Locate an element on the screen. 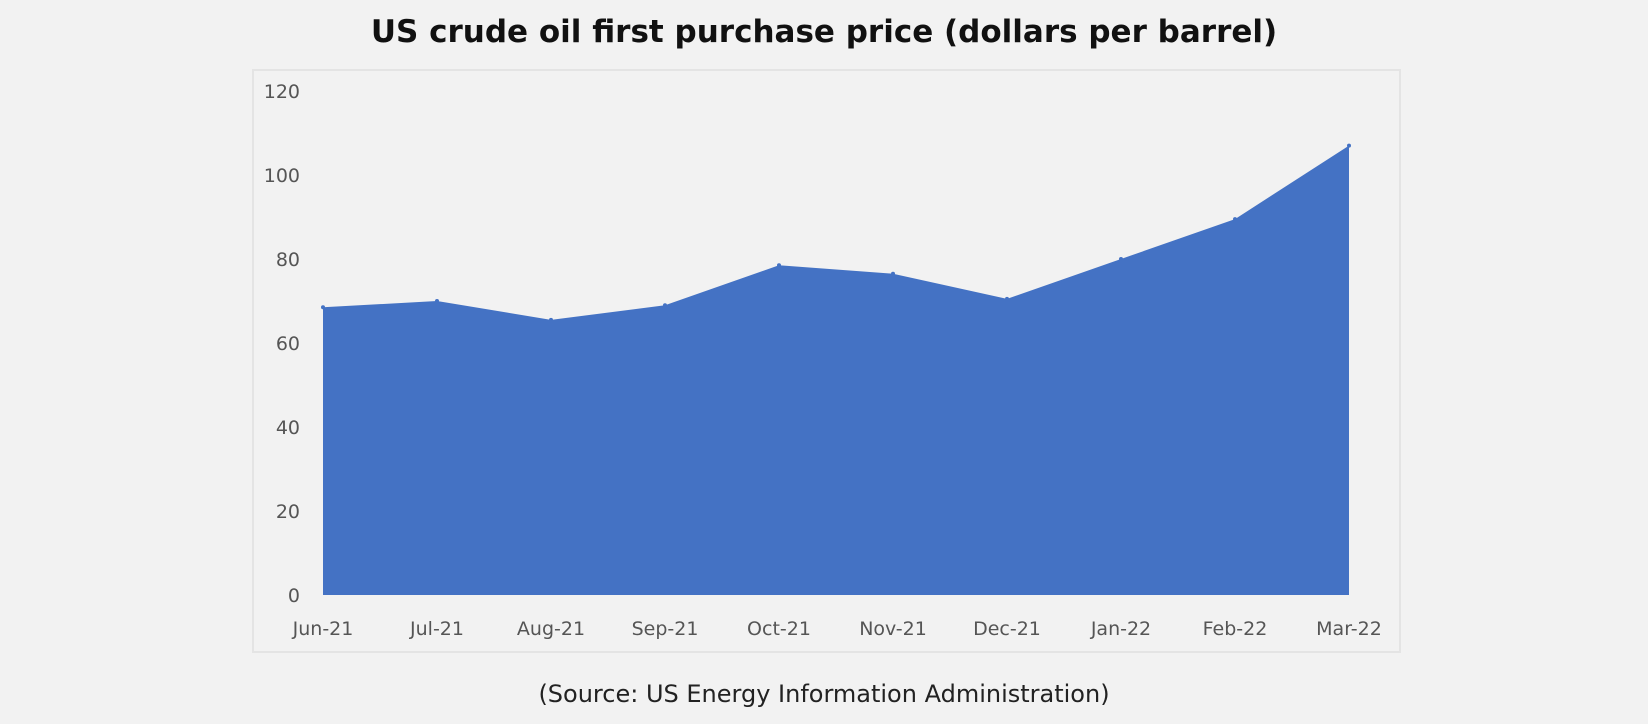 Image resolution: width=1648 pixels, height=724 pixels. x-tick-label: Aug-21 is located at coordinates (551, 629).